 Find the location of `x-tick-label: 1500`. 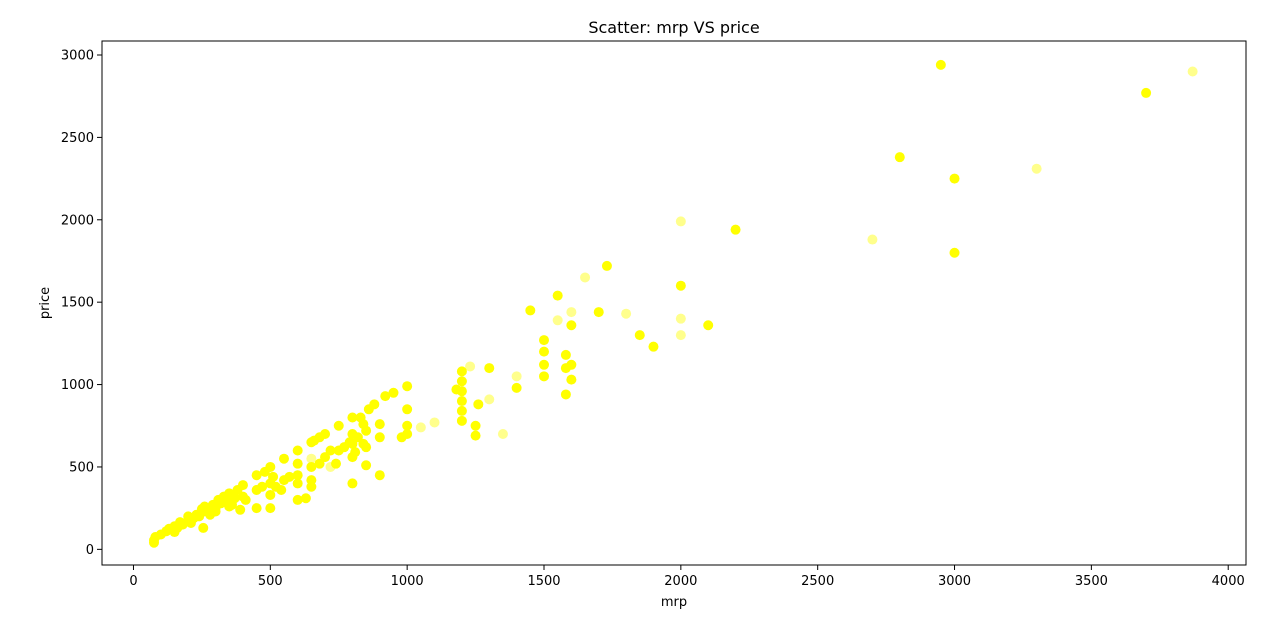

x-tick-label: 1500 is located at coordinates (543, 581).